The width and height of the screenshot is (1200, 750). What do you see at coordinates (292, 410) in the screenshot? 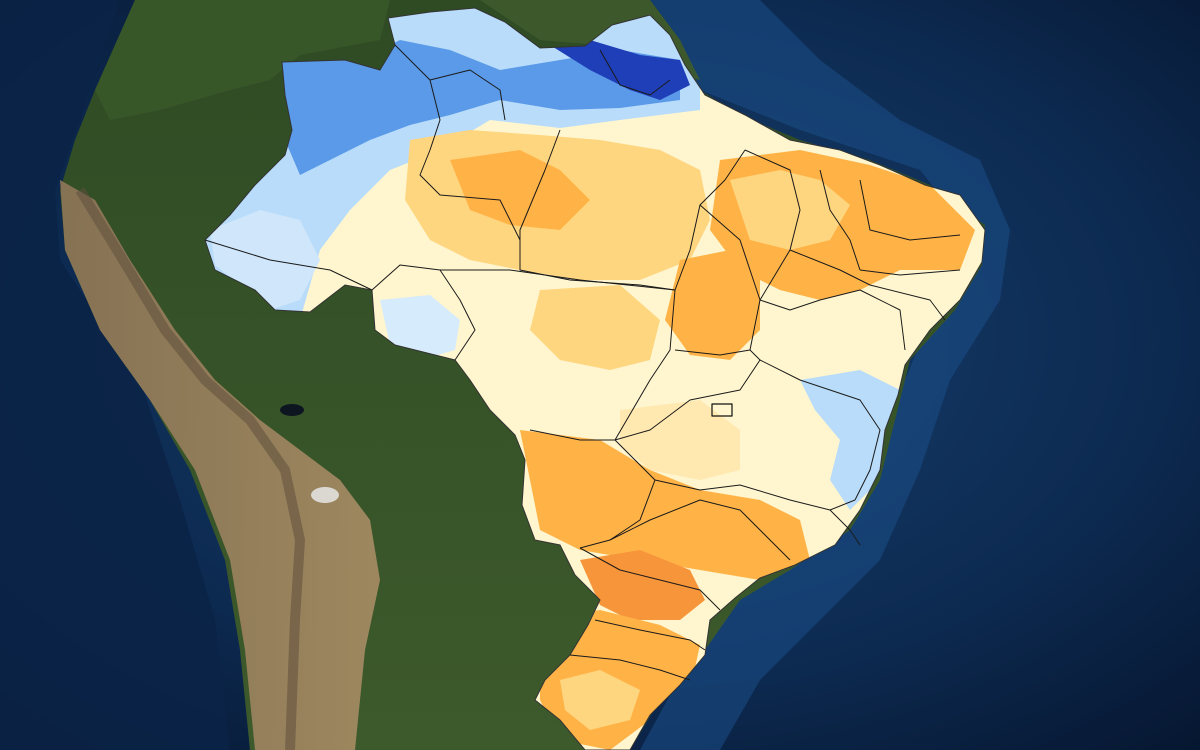
I see `lake-titicaca` at bounding box center [292, 410].